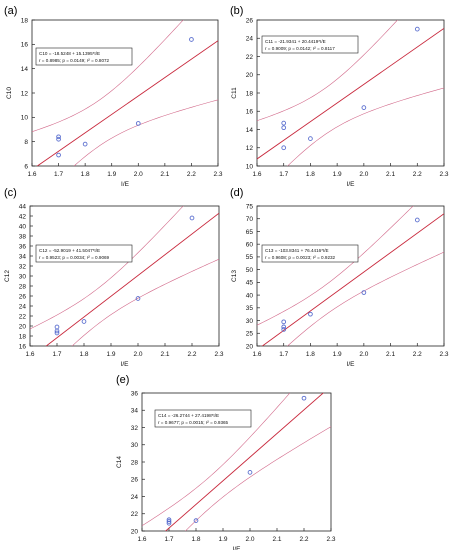  I want to click on y-tick-label: 32, so click(23, 266).